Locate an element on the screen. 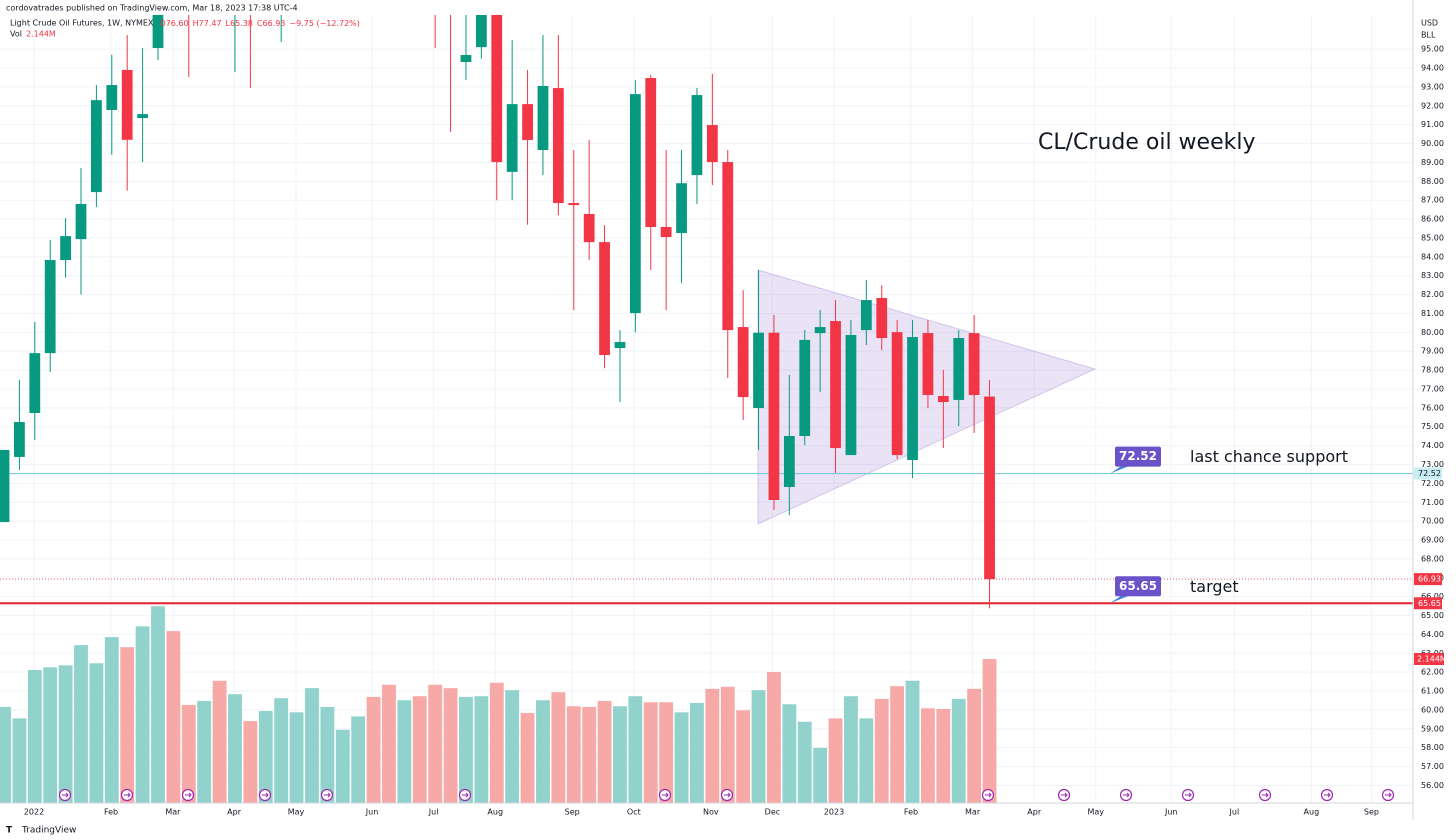 Image resolution: width=1456 pixels, height=840 pixels. volume-badge-label: 2.144M is located at coordinates (1432, 658).